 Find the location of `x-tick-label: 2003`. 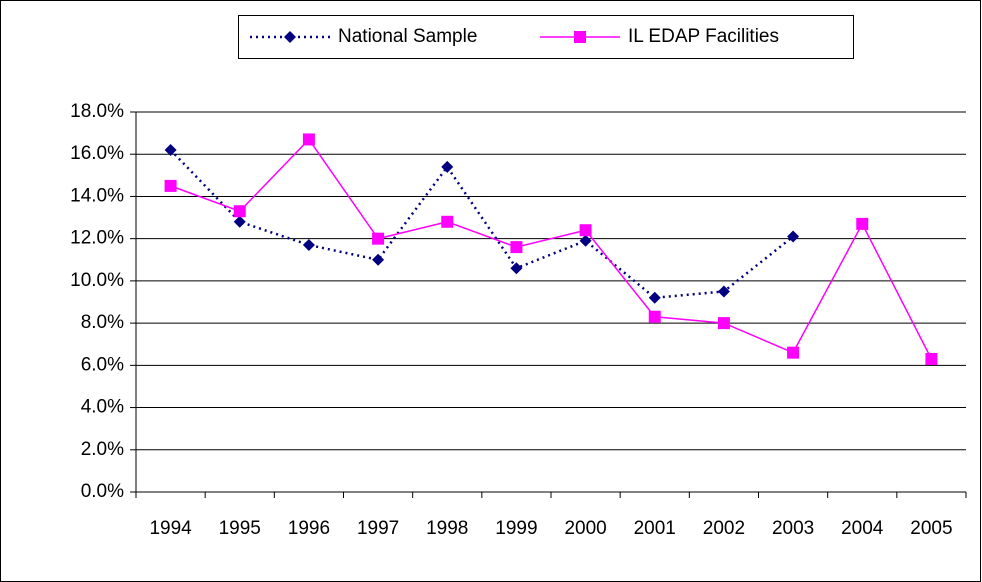

x-tick-label: 2003 is located at coordinates (793, 528).